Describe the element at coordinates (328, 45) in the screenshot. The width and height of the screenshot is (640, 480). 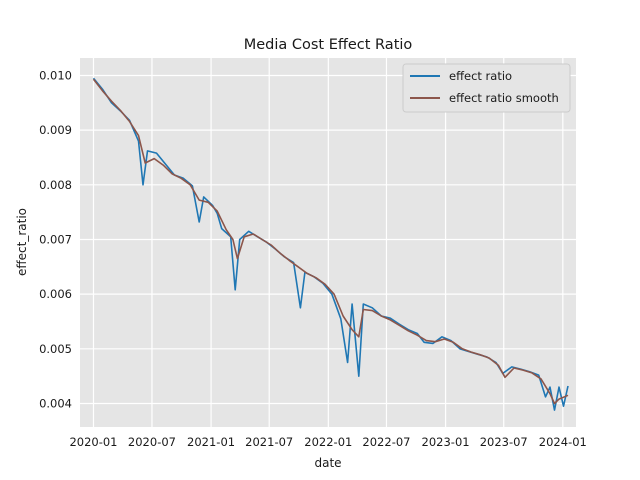
I see `chart-title: Media Cost Effect Ratio` at that location.